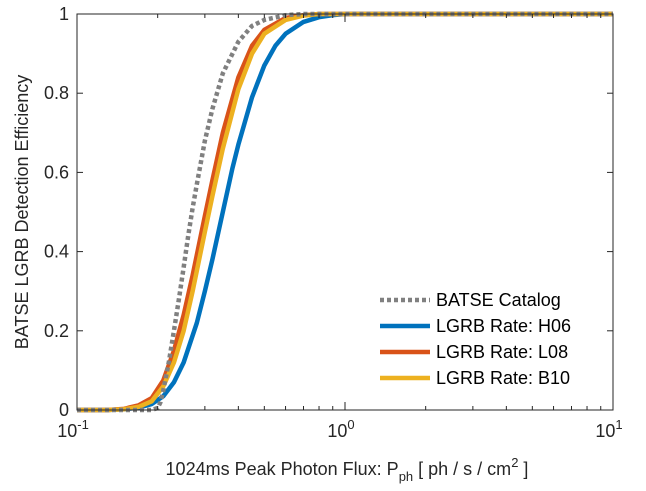  Describe the element at coordinates (64, 410) in the screenshot. I see `y-tick-label: 0` at that location.